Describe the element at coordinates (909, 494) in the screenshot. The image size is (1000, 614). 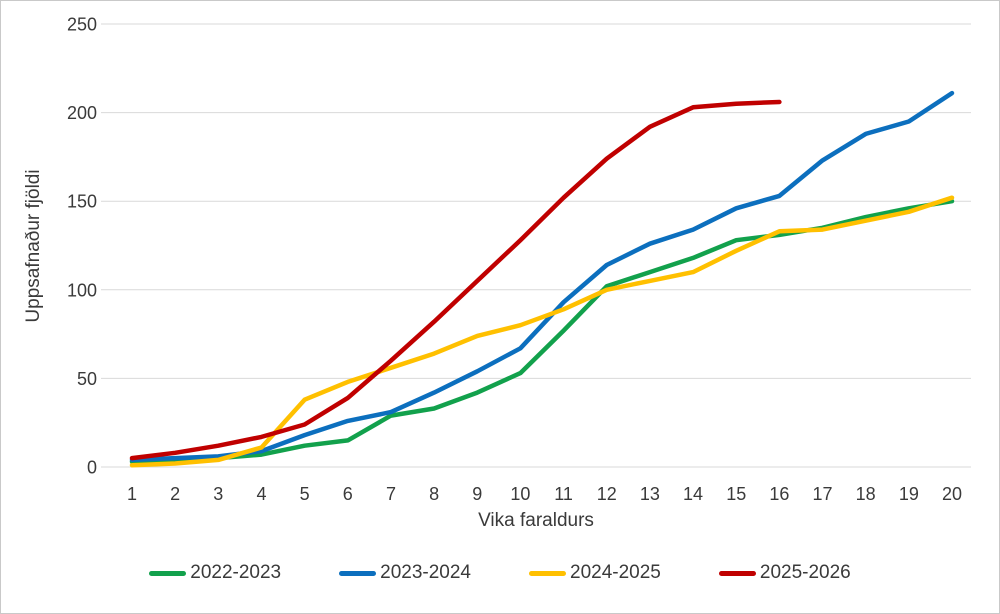
I see `x-tick-label: 19` at that location.